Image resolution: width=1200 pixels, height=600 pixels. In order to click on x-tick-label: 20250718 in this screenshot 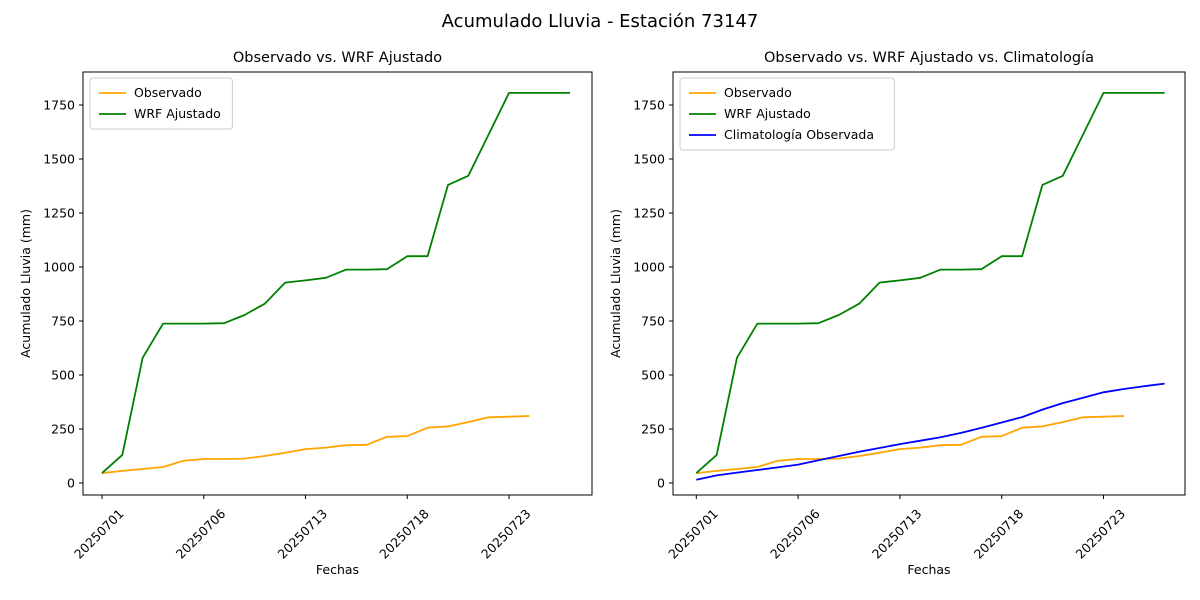, I will do `click(999, 534)`.